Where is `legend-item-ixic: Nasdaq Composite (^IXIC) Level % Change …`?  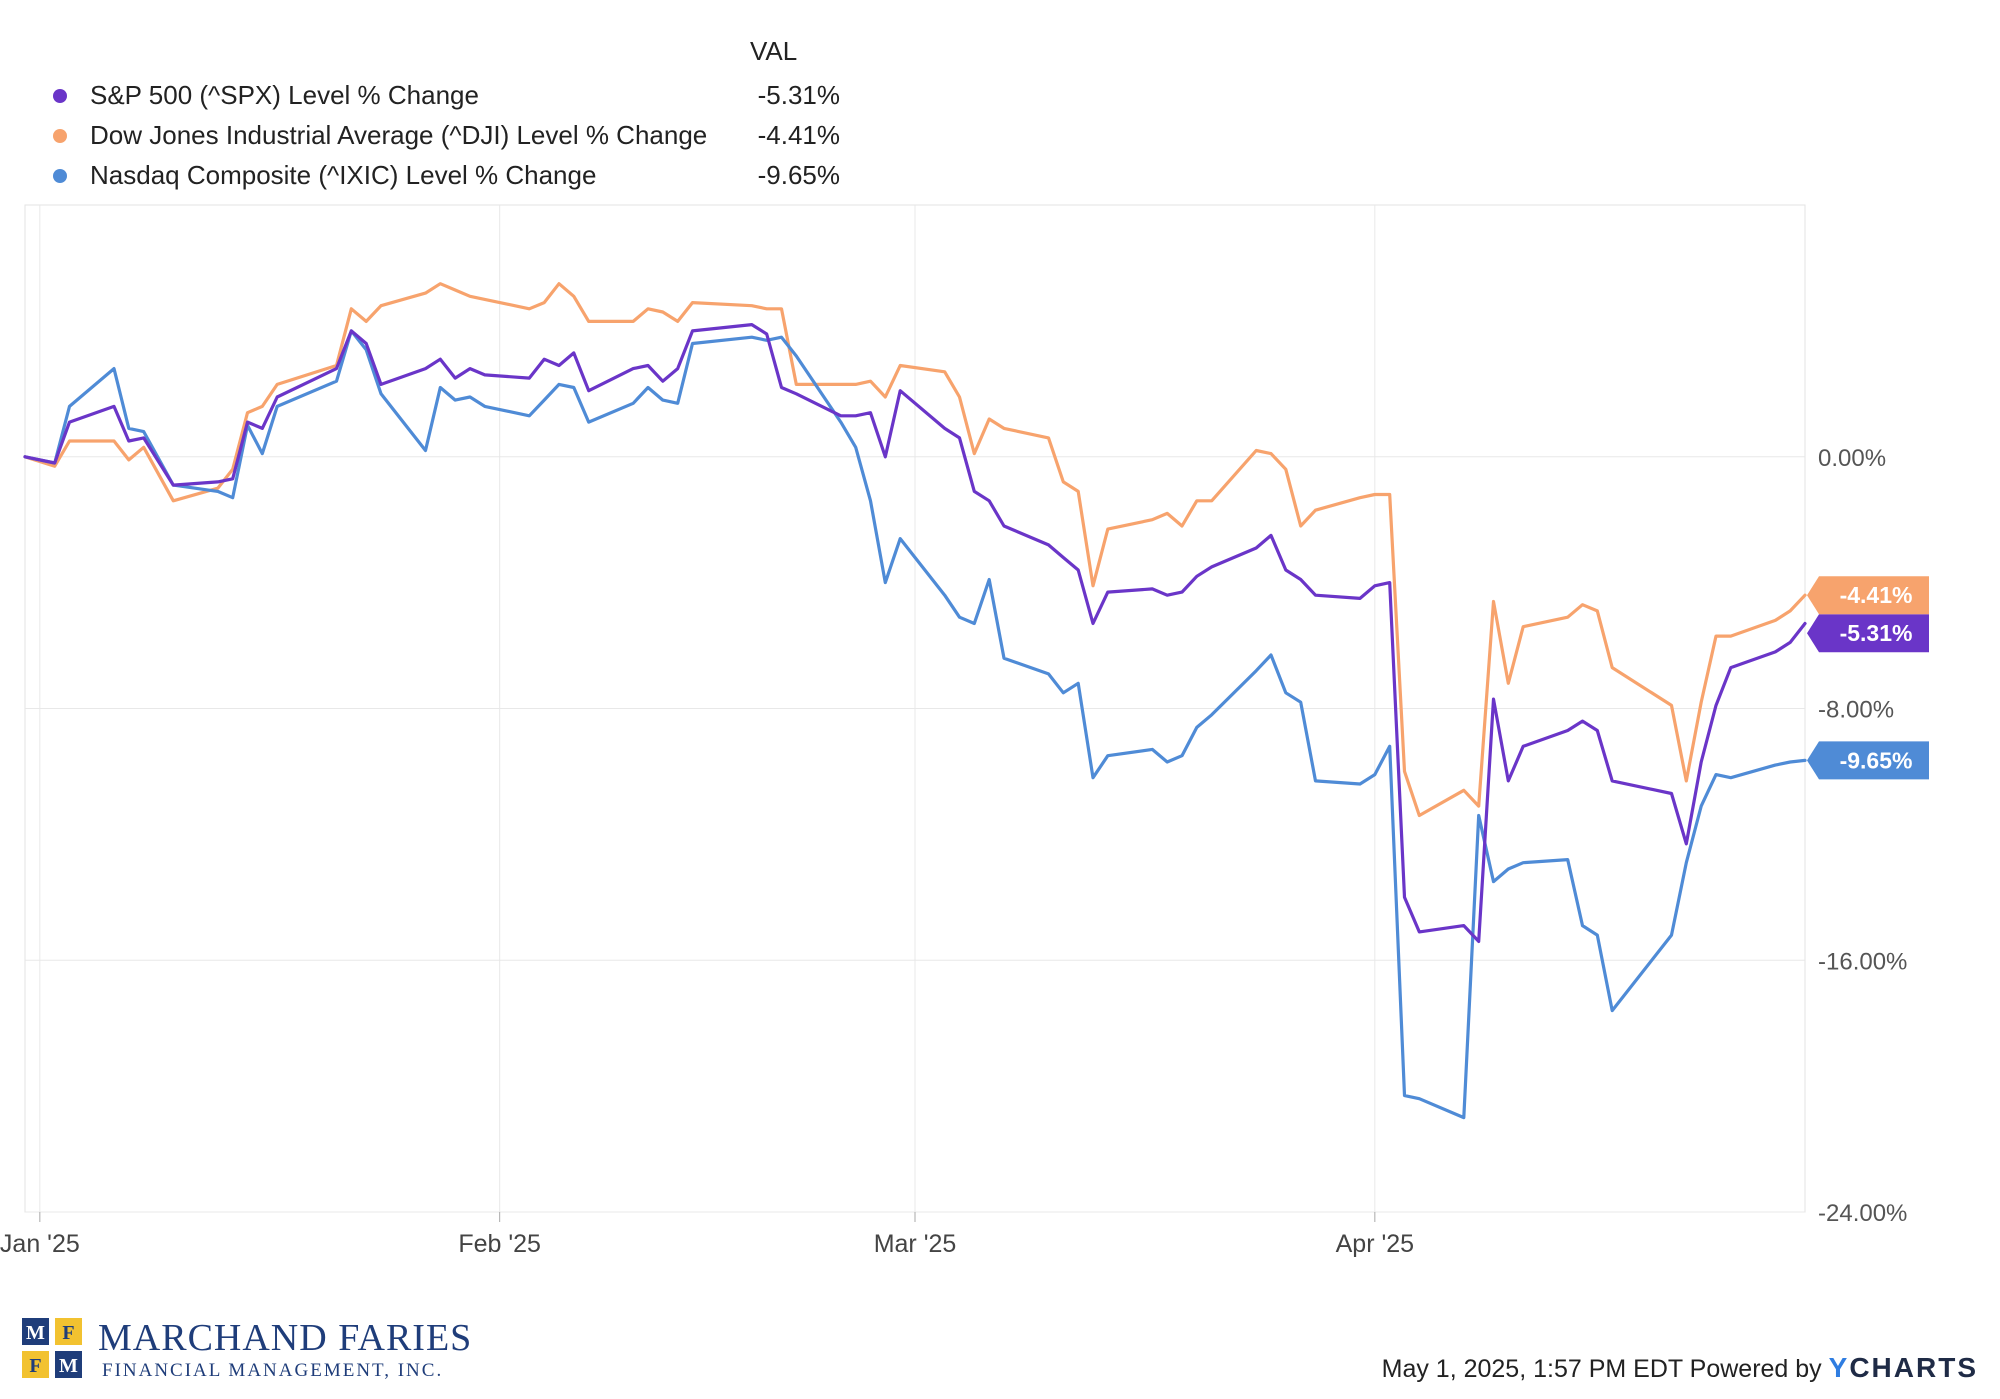 legend-item-ixic: Nasdaq Composite (^IXIC) Level % Change … is located at coordinates (440, 174).